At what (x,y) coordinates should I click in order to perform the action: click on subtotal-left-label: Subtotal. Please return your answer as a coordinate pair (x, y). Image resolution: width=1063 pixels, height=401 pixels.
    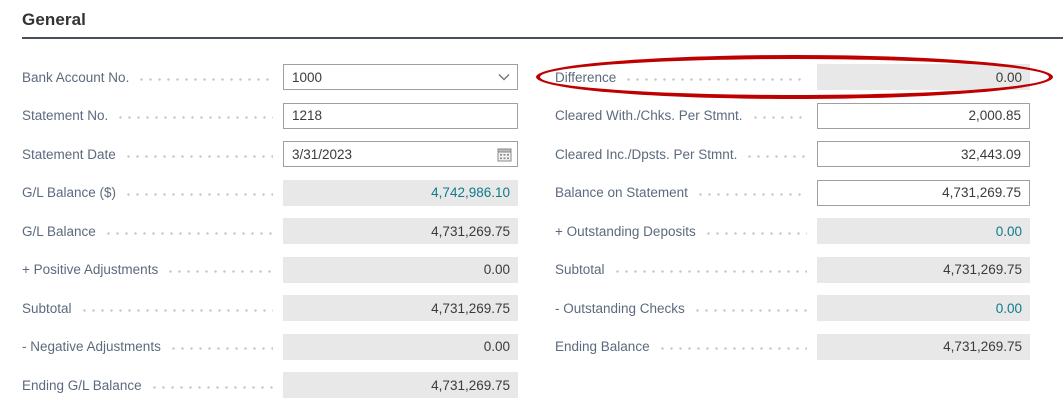
    Looking at the image, I should click on (47, 308).